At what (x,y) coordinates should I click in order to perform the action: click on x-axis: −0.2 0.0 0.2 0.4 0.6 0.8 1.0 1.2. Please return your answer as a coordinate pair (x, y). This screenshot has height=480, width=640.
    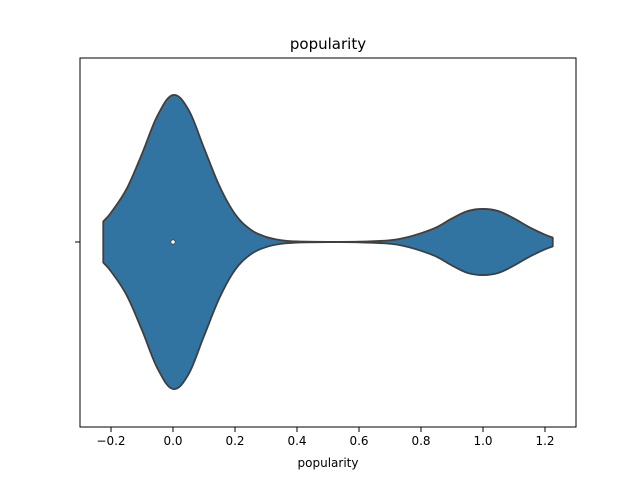
    Looking at the image, I should click on (325, 437).